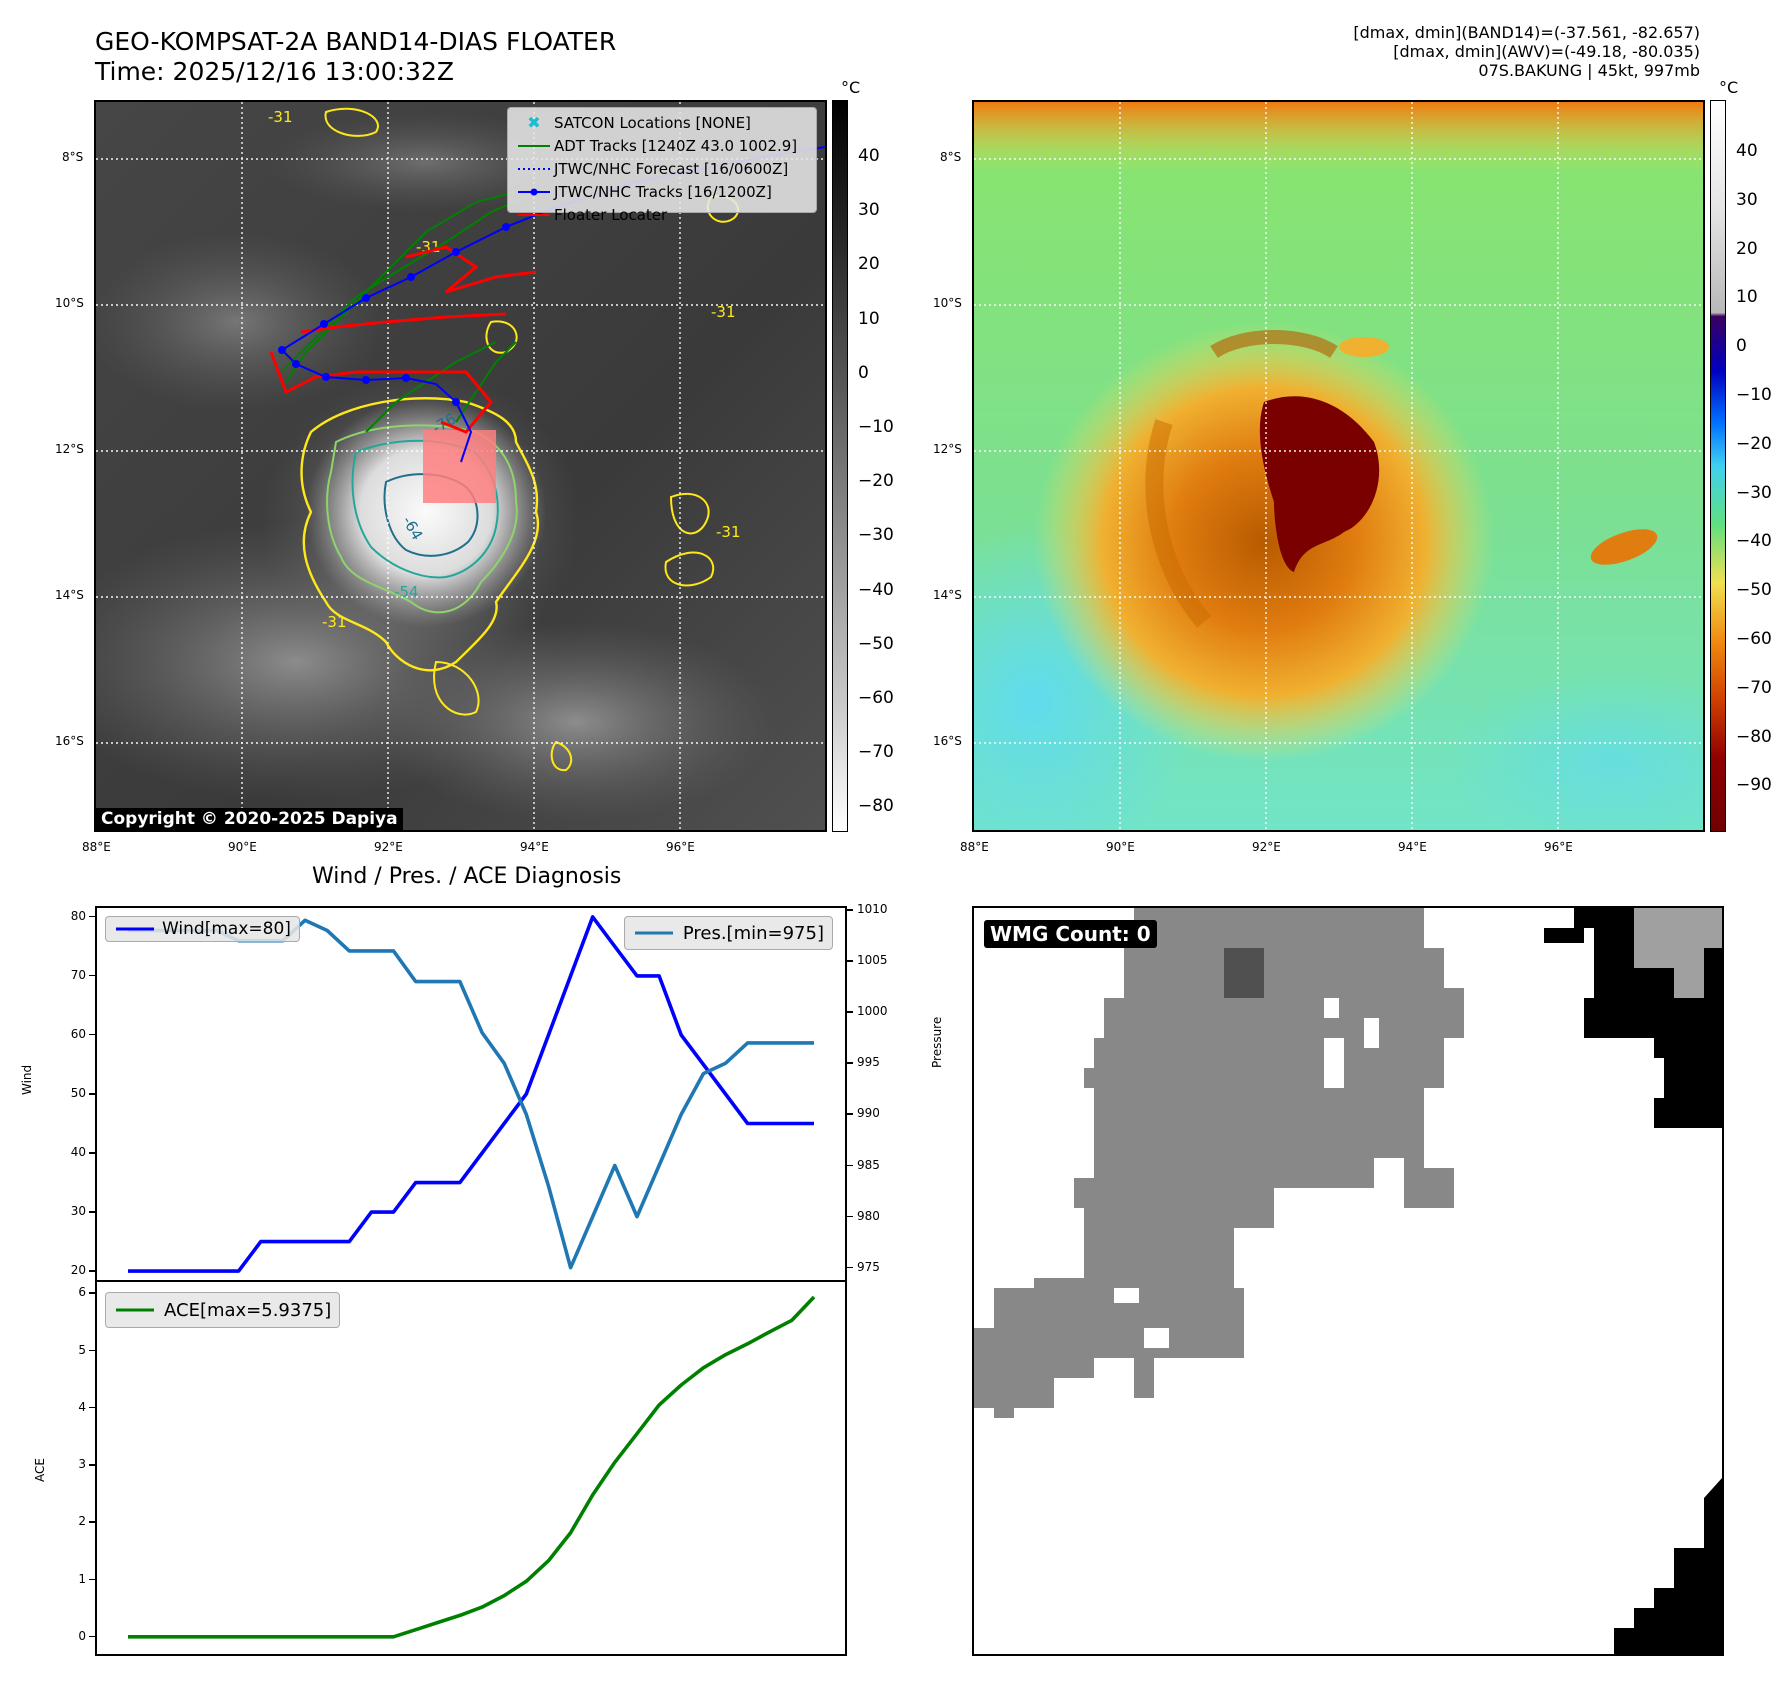 This screenshot has width=1788, height=1690. I want to click on awv-colorbar-tick-7: −30, so click(1754, 492).